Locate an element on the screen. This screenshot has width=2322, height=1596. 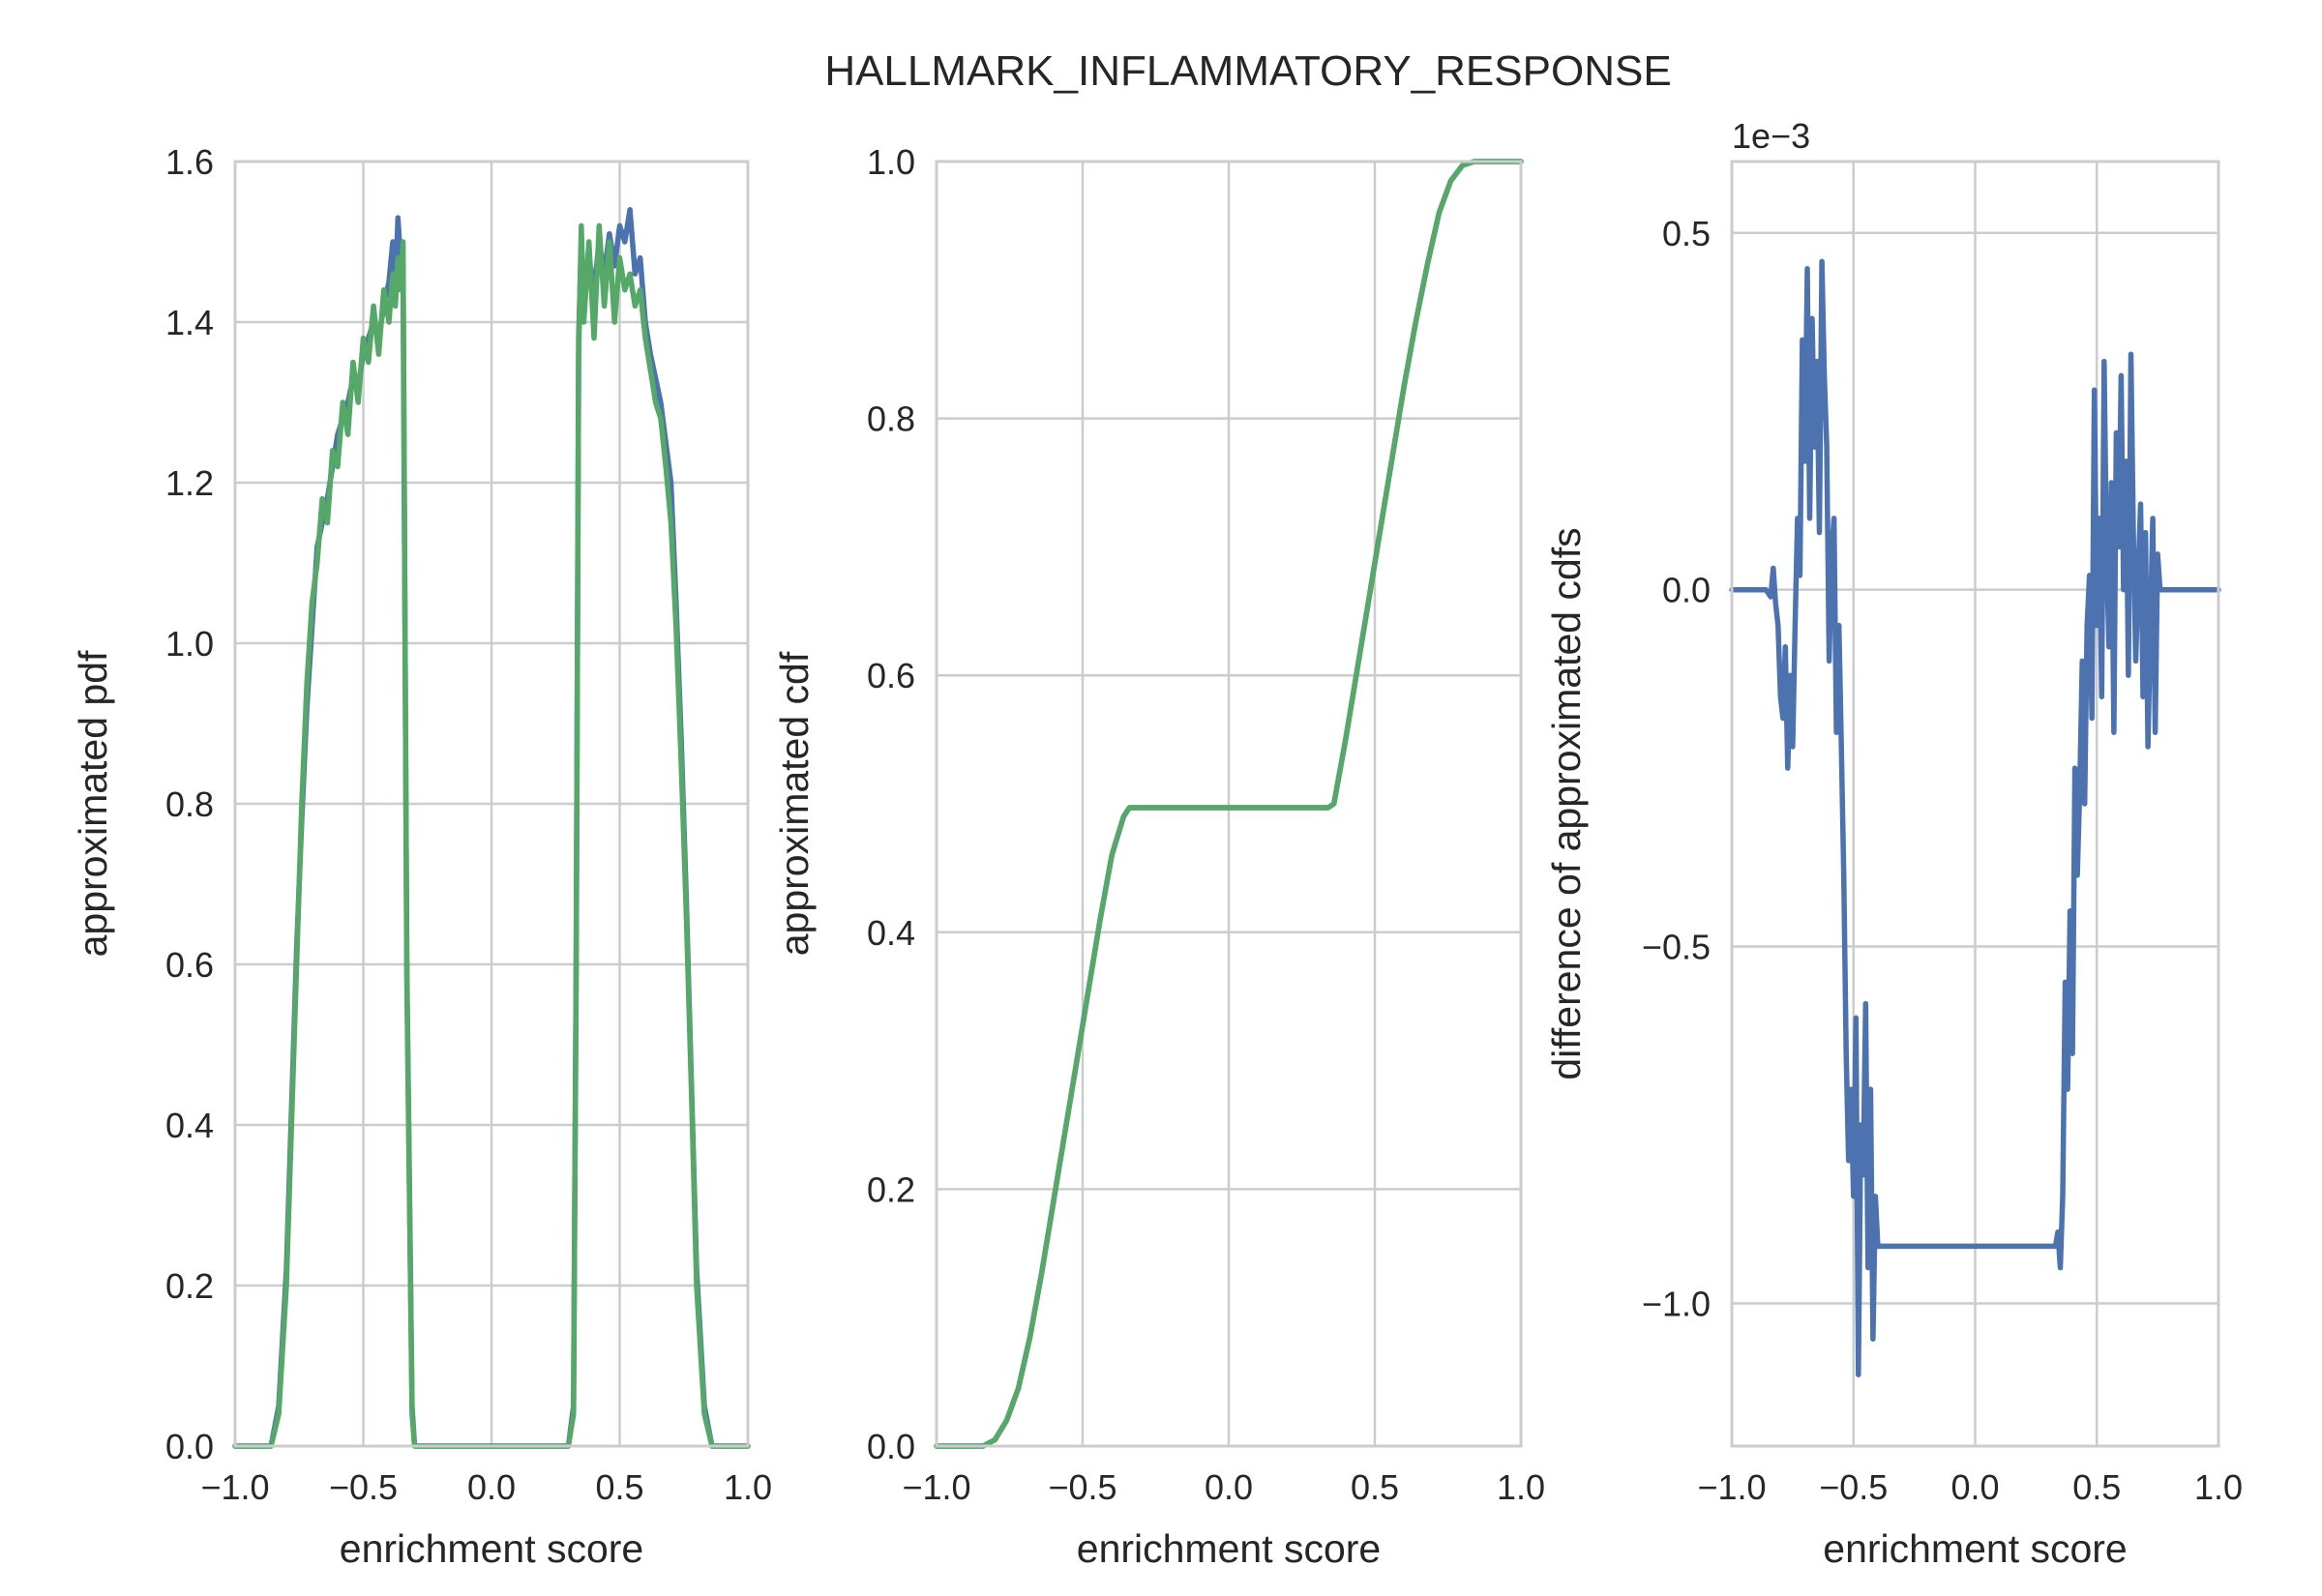
y-tick-label: 0.5 is located at coordinates (1686, 233).